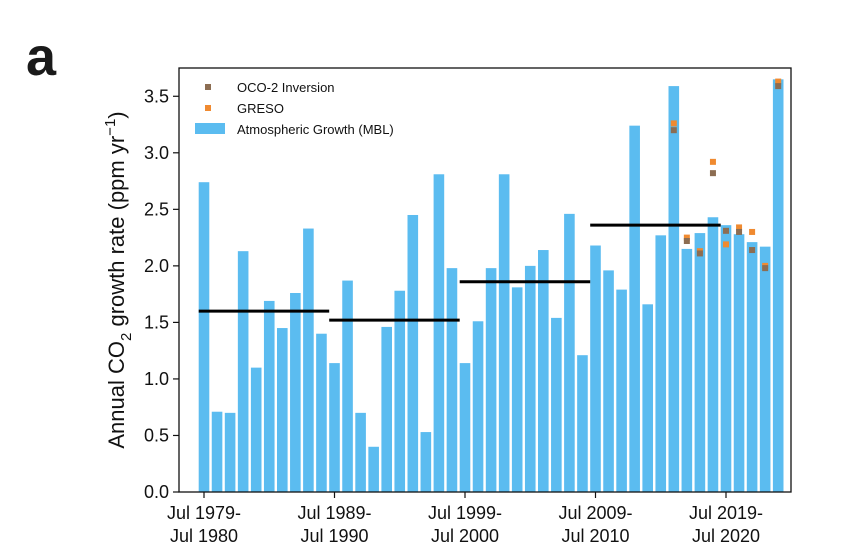  I want to click on x-tick-label-line1: Jul 2019-, so click(726, 513).